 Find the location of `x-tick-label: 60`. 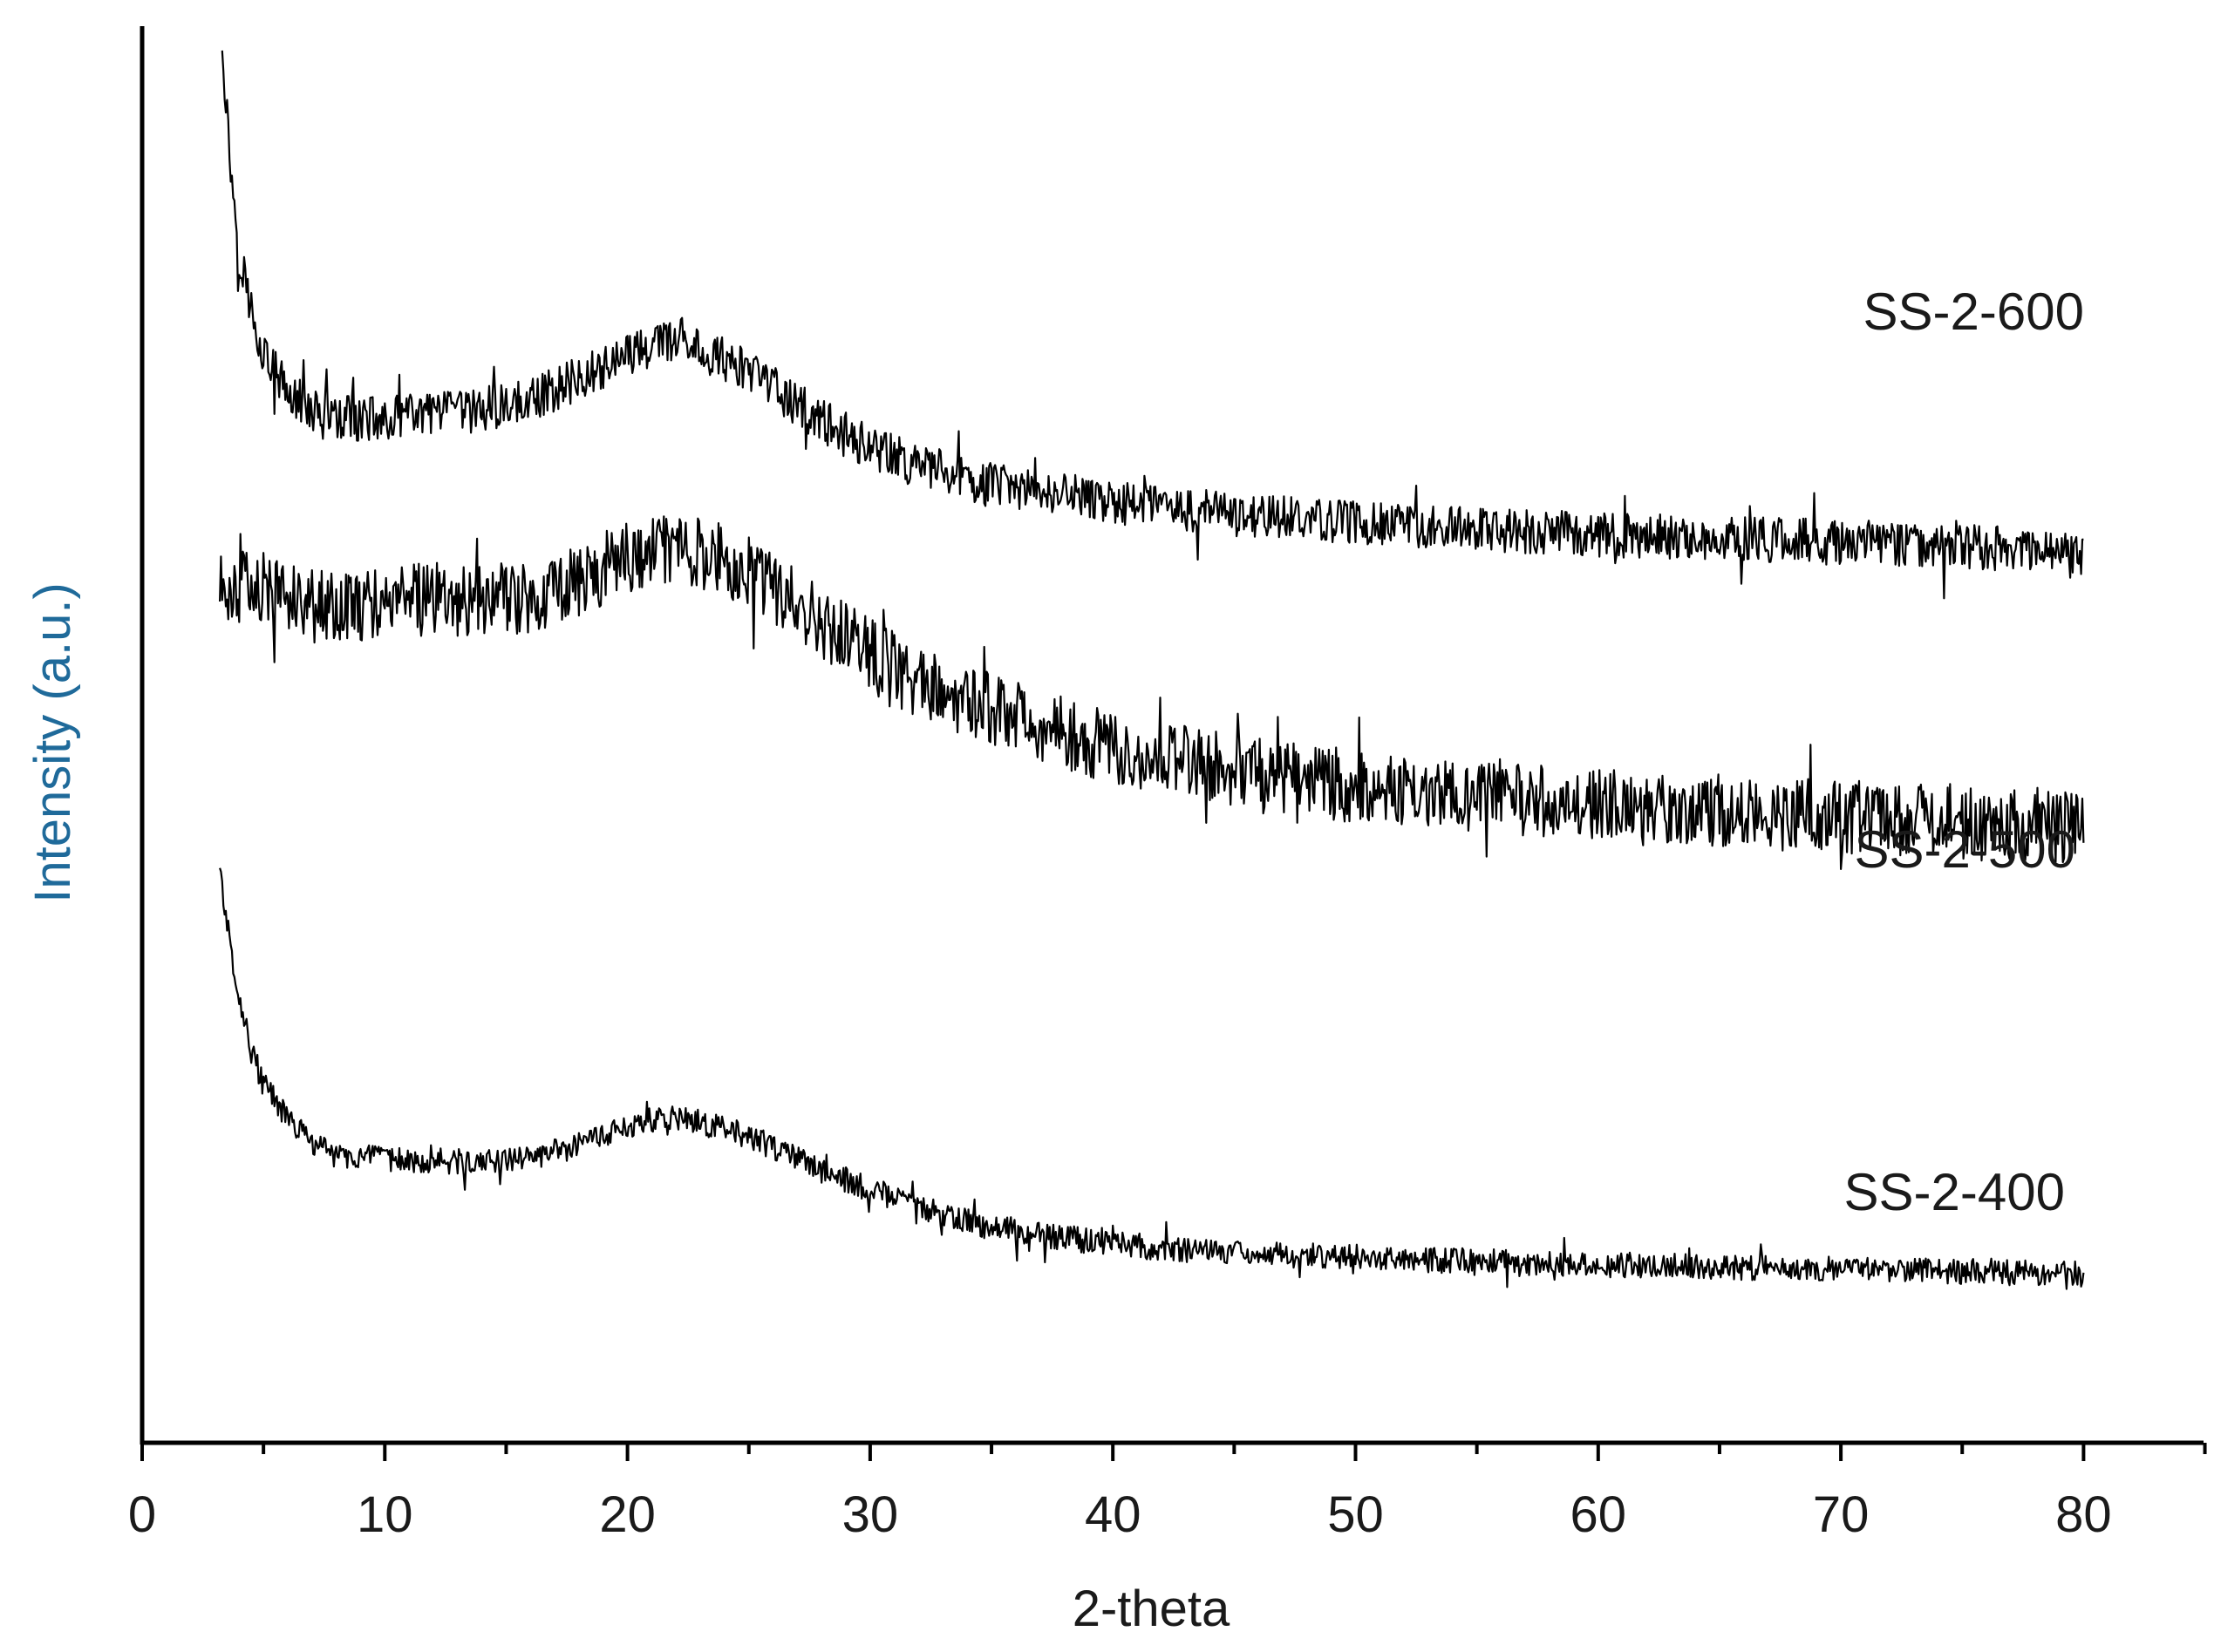

x-tick-label: 60 is located at coordinates (1598, 1514).